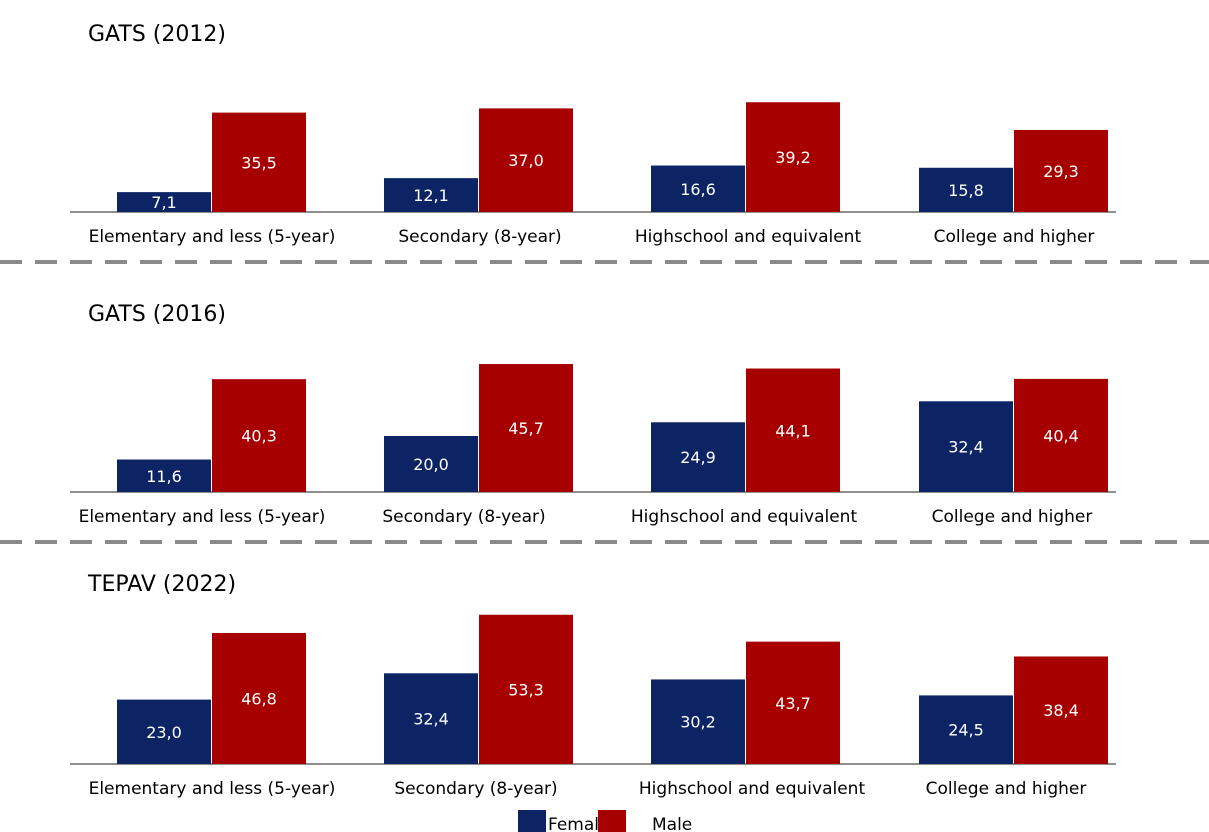 The height and width of the screenshot is (832, 1209). I want to click on data-label-female: 30,2, so click(698, 722).